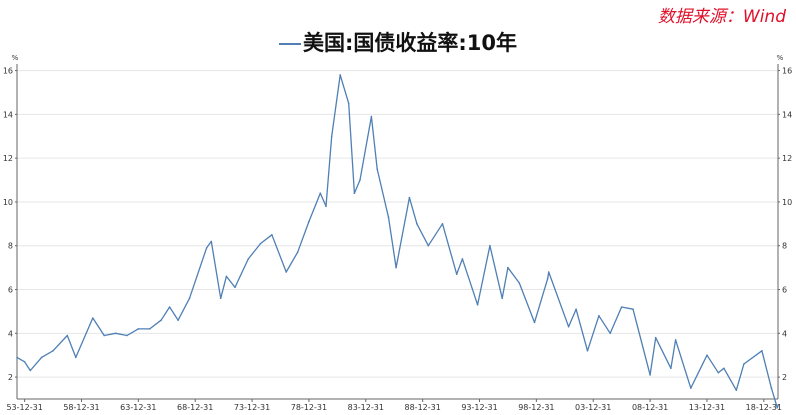 This screenshot has height=415, width=796. I want to click on x-tick-label: 98-12-31, so click(536, 407).